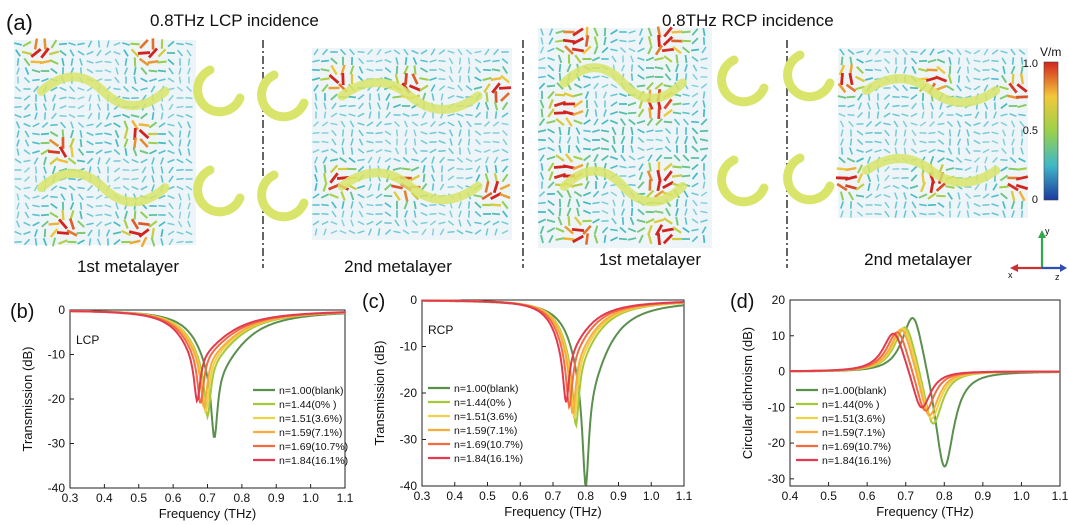  Describe the element at coordinates (411, 144) in the screenshot. I see `field-map` at that location.